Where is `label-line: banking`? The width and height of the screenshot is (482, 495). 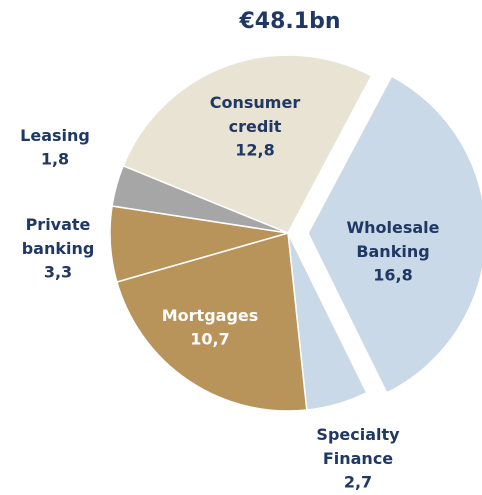
label-line: banking is located at coordinates (58, 248).